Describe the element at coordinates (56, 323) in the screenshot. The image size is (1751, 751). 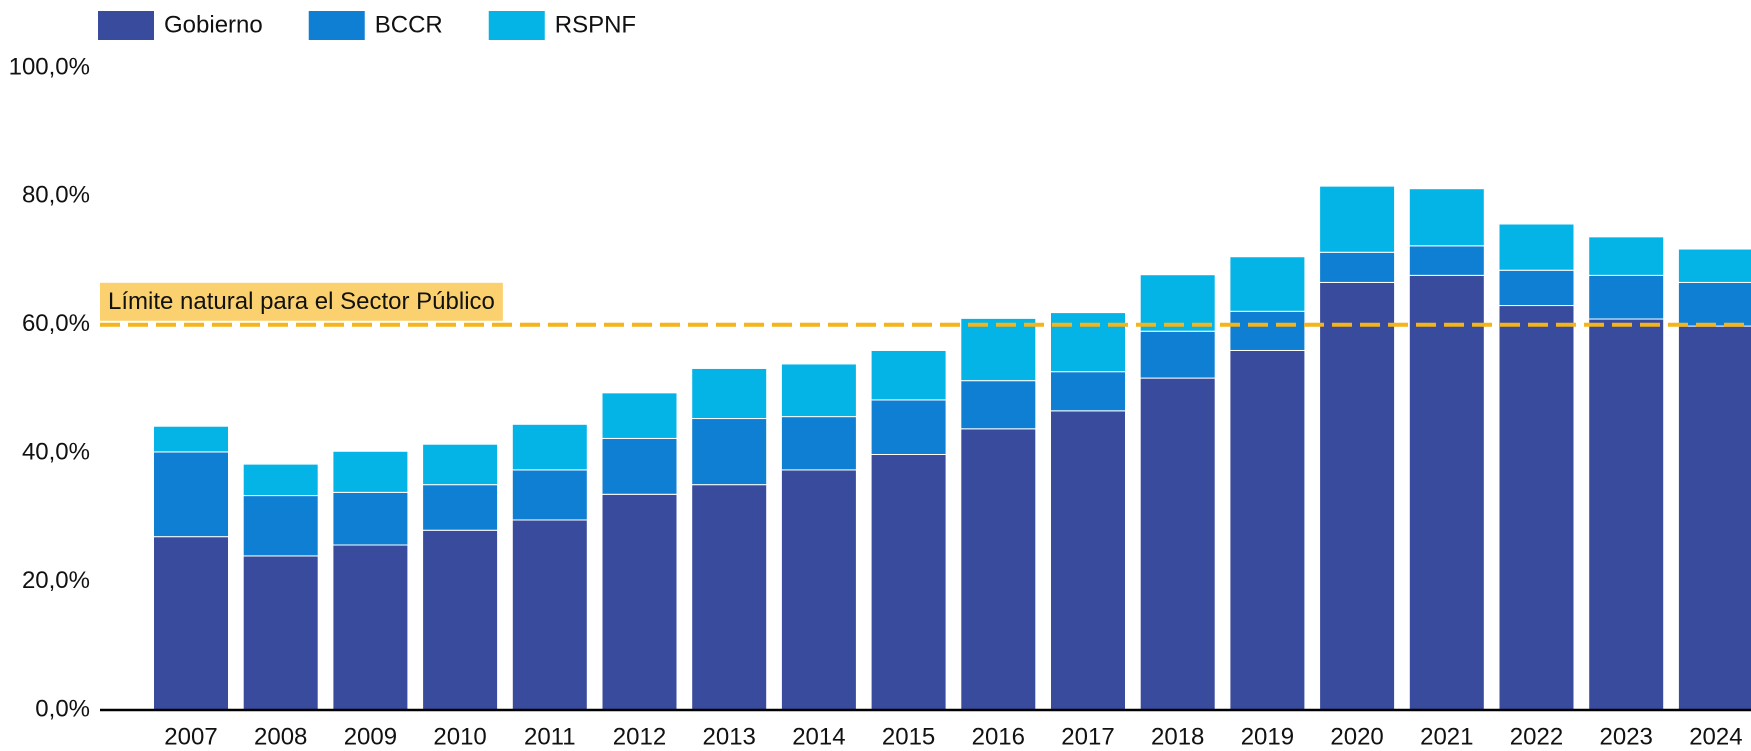
I see `y-tick-label: 60,0%` at that location.